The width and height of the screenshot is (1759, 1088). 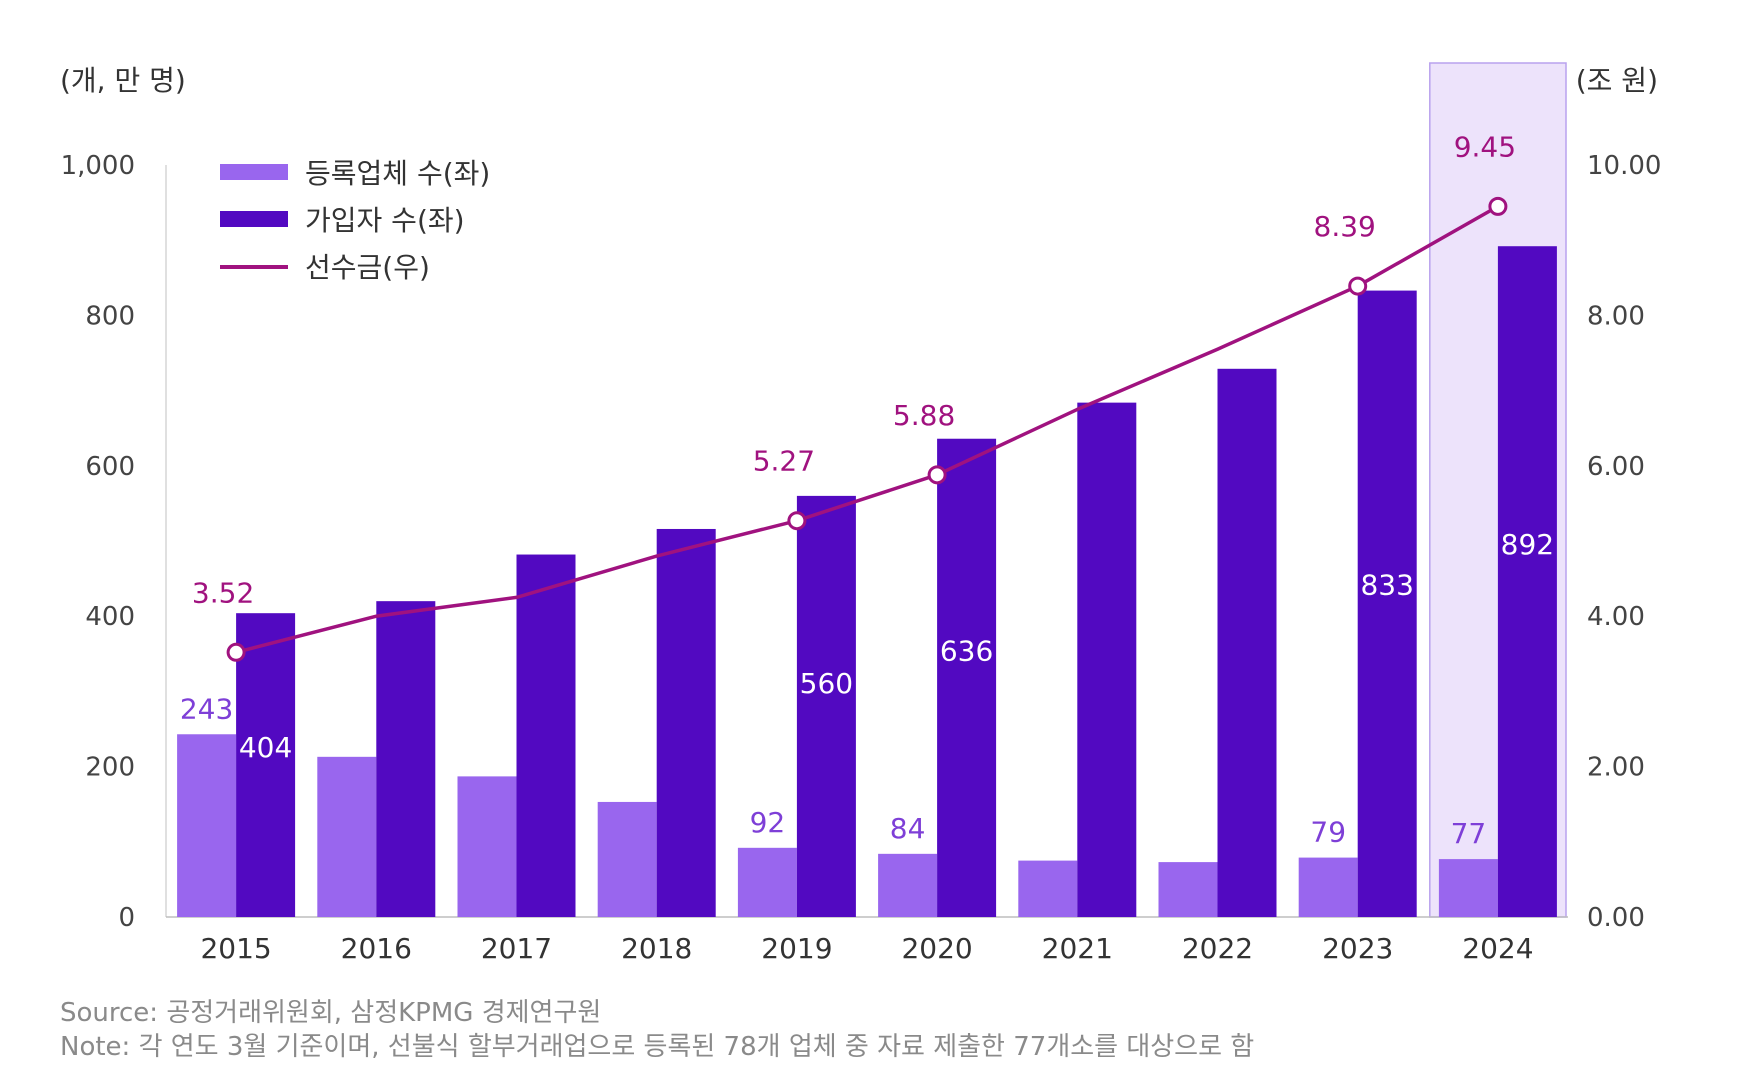 I want to click on bar-companies-2021, so click(x=1048, y=888).